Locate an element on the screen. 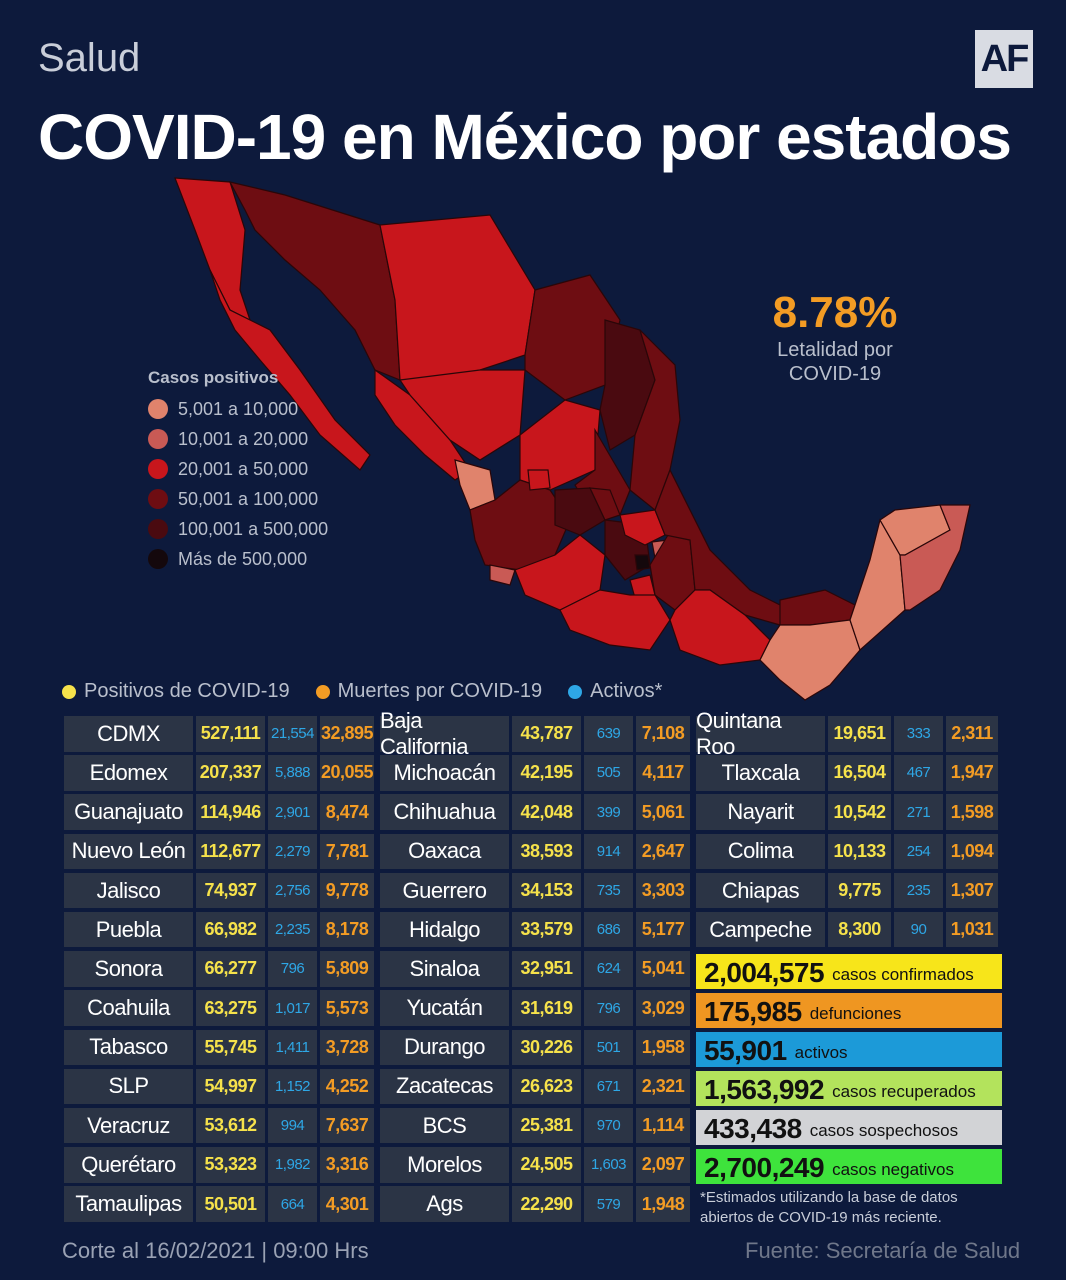 The image size is (1066, 1280). active-cases: 664 is located at coordinates (292, 1204).